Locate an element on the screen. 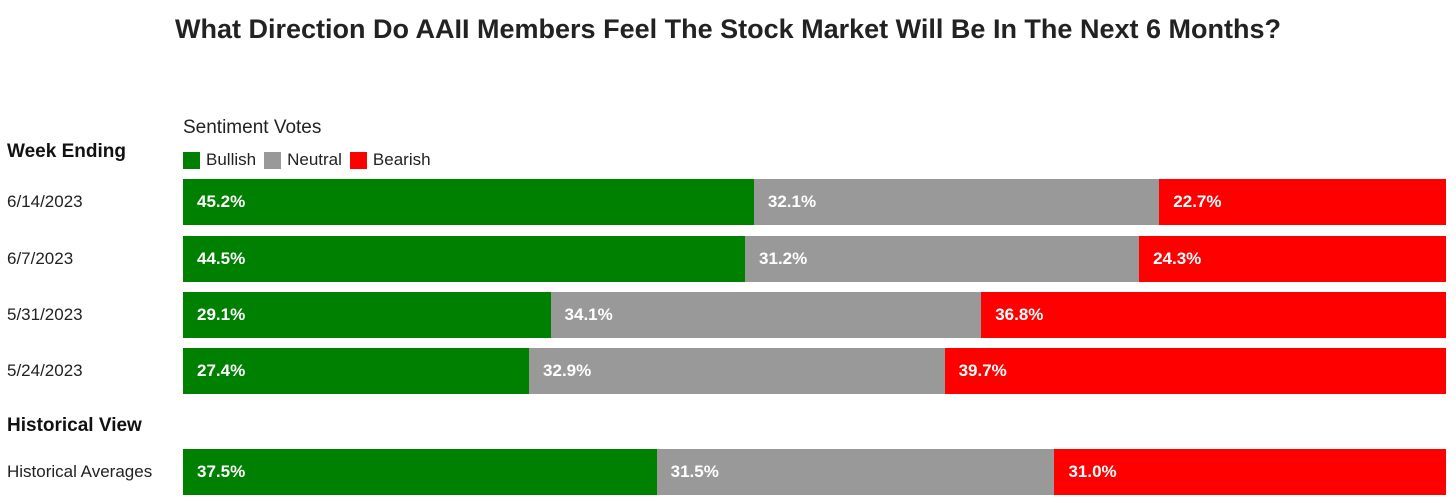 This screenshot has width=1456, height=504. data-label: 31.2% is located at coordinates (783, 258).